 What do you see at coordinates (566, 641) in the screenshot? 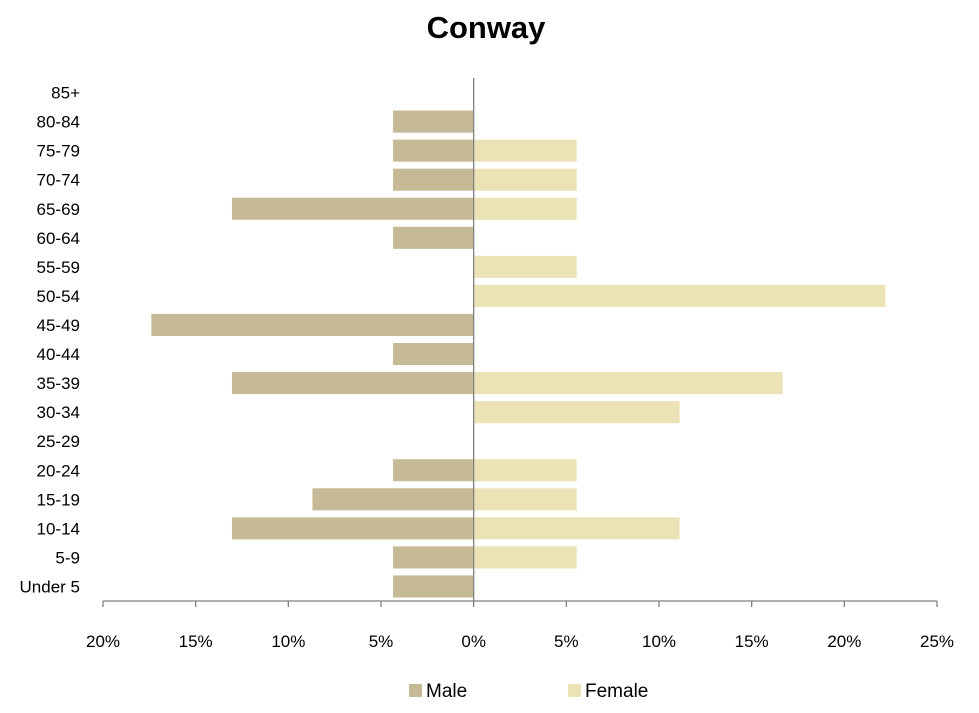
I see `x-tick-label-5: 5%` at bounding box center [566, 641].